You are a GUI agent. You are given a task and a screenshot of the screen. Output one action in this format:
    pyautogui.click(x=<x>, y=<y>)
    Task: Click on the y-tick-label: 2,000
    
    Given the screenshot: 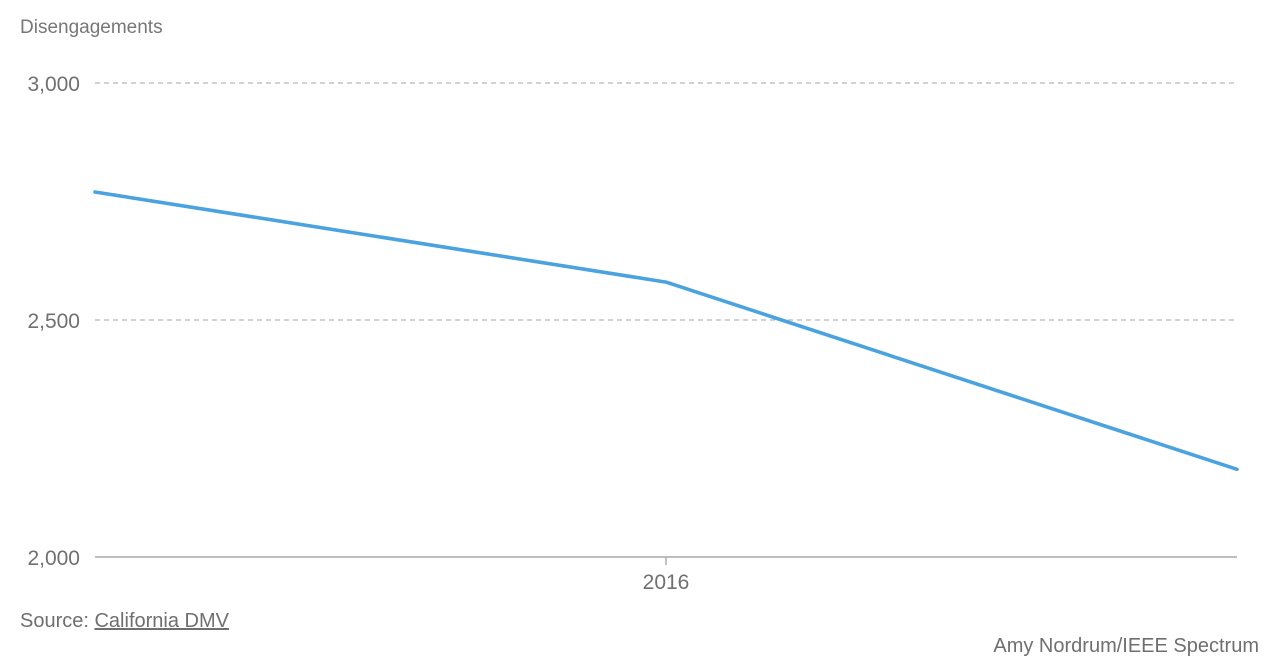 What is the action you would take?
    pyautogui.click(x=53, y=558)
    